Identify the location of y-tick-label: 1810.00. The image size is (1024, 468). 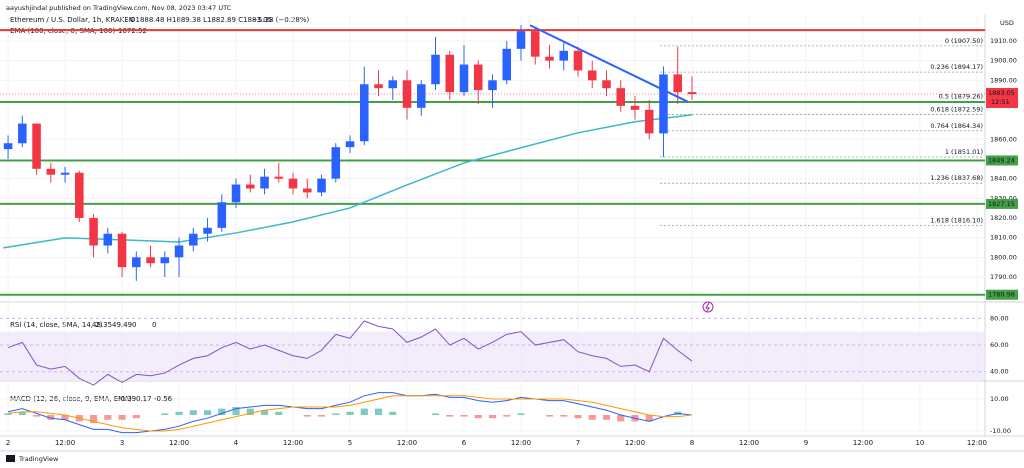
(1003, 238).